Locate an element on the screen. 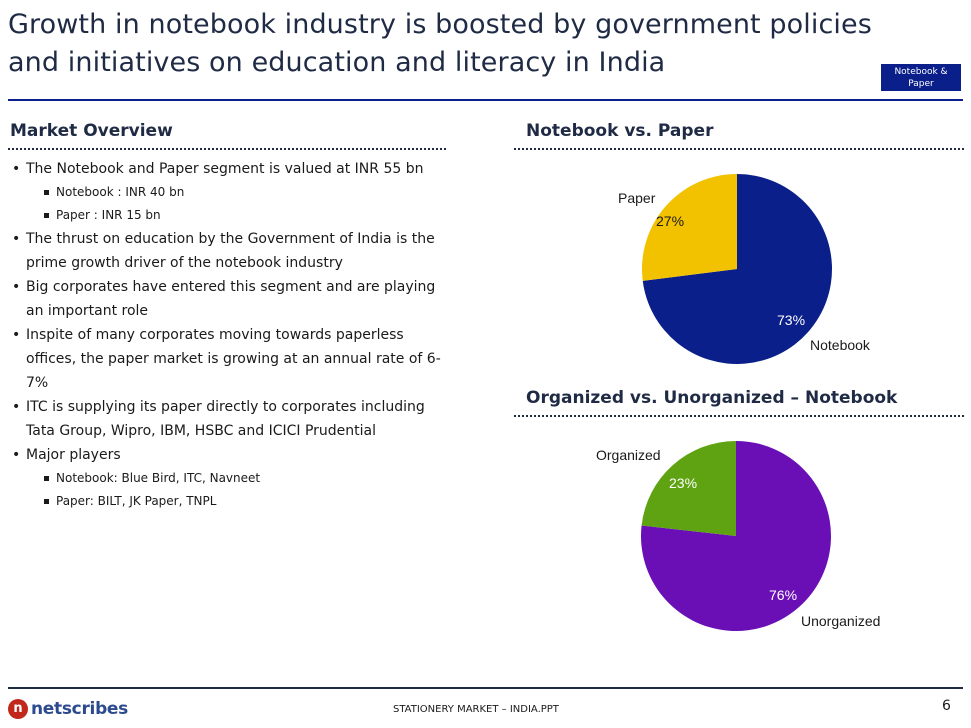 The height and width of the screenshot is (728, 971). title-divider is located at coordinates (485, 100).